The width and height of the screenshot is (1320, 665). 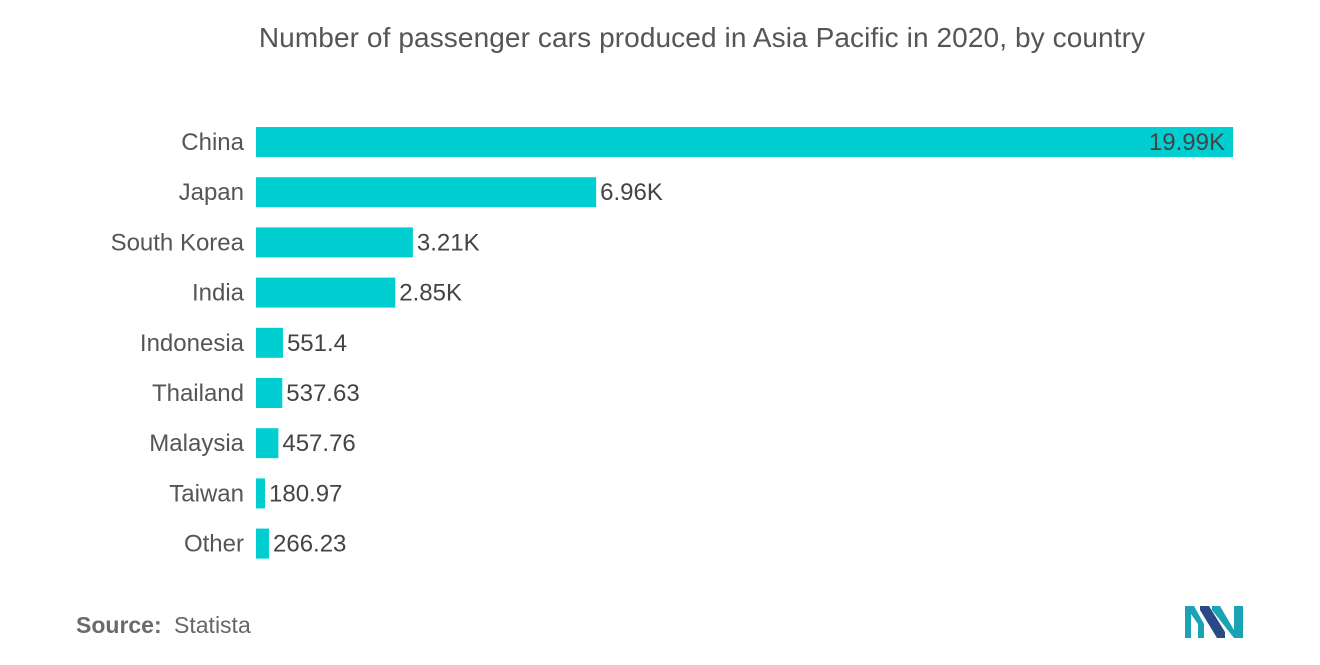 What do you see at coordinates (309, 544) in the screenshot?
I see `value-label: 266.23` at bounding box center [309, 544].